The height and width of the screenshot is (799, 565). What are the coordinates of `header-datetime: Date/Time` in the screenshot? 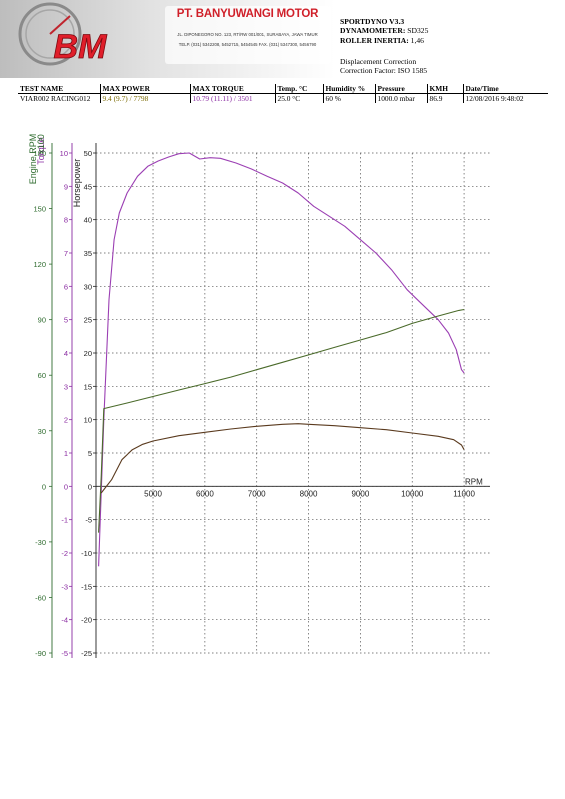 It's located at (505, 89).